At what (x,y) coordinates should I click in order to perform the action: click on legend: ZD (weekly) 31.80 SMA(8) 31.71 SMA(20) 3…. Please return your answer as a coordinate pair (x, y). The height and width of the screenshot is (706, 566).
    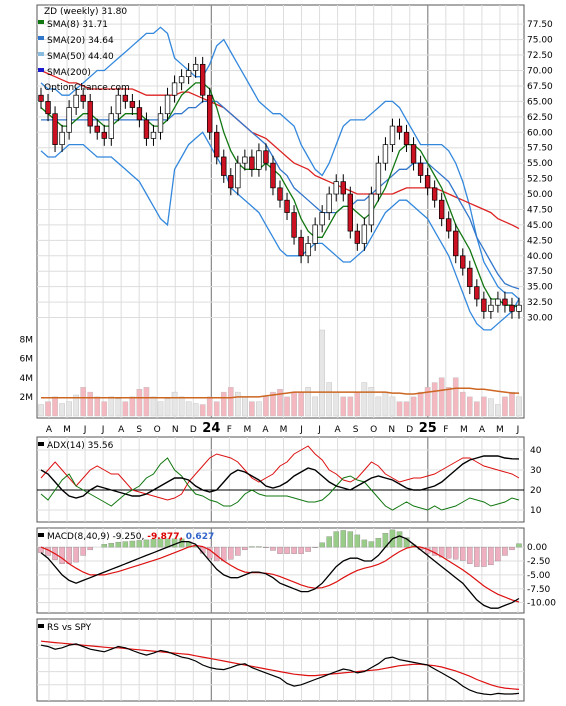
    Looking at the image, I should click on (84, 50).